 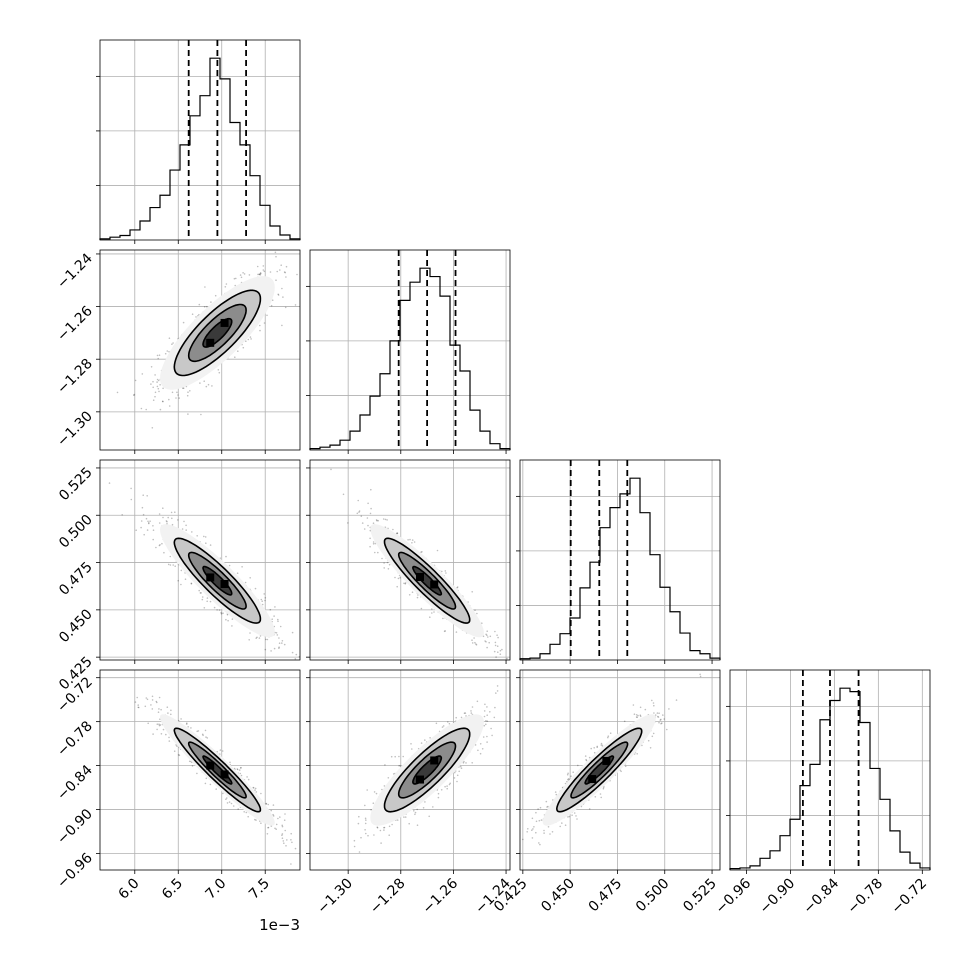 I want to click on x-tick-label: 0.500, so click(x=653, y=896).